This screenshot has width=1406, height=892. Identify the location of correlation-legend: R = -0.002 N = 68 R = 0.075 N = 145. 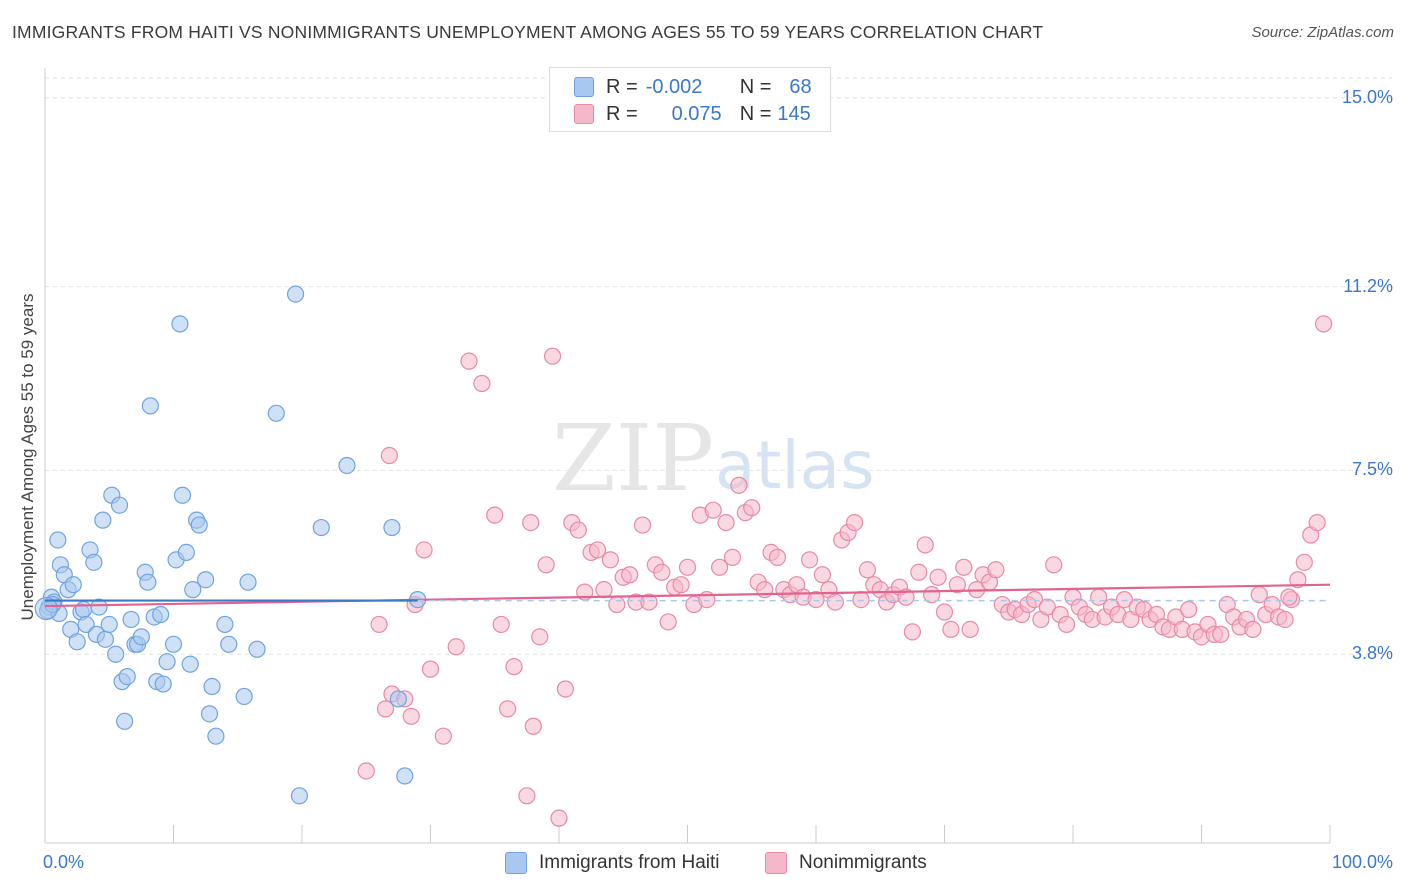
(690, 99).